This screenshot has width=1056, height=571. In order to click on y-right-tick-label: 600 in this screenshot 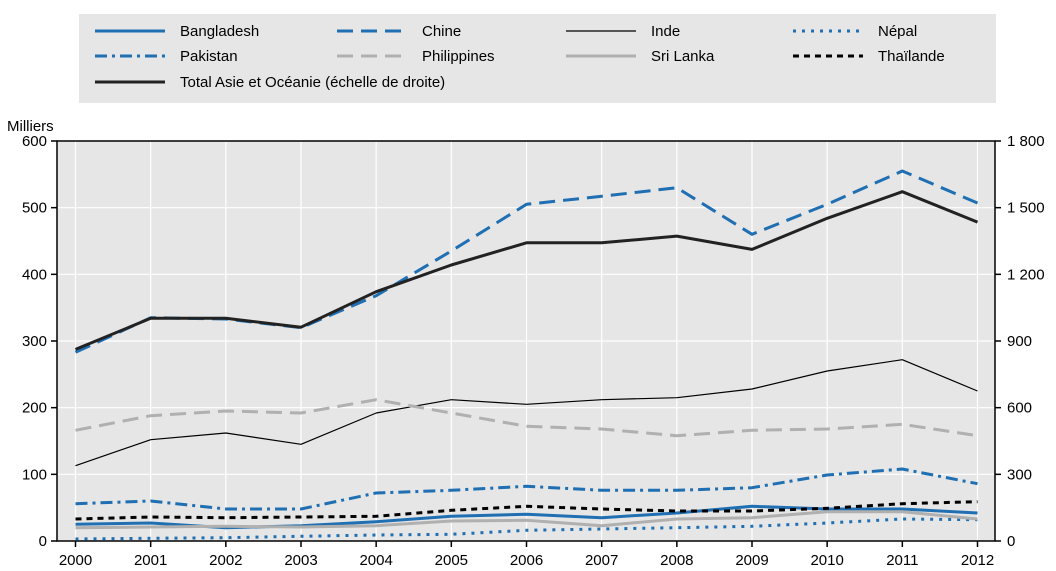, I will do `click(1019, 408)`.